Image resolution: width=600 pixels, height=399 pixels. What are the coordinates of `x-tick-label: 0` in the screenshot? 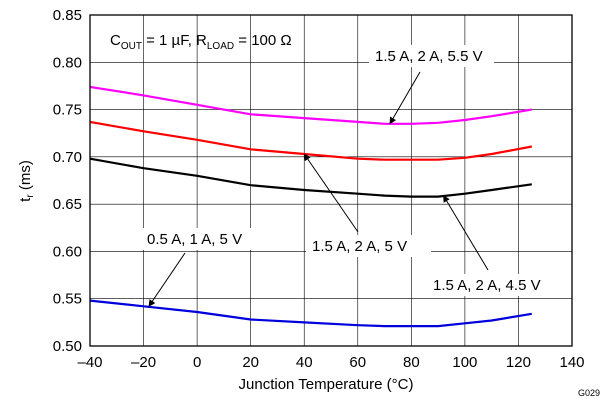 It's located at (197, 362).